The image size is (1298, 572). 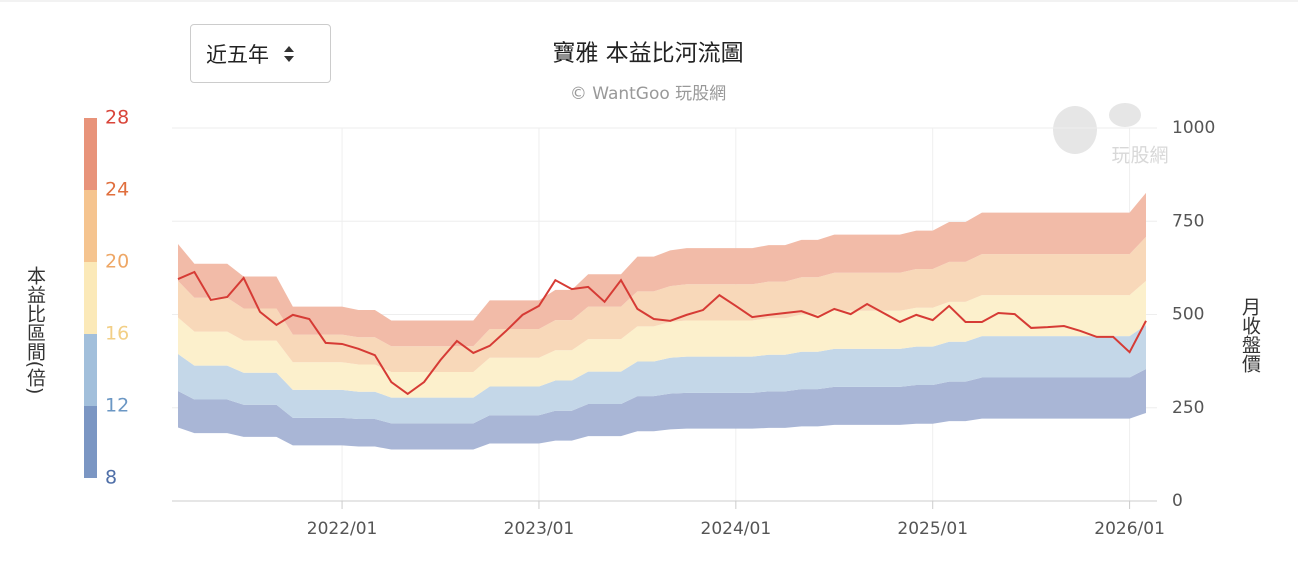 I want to click on x-tick-label: 2022/01, so click(x=342, y=529).